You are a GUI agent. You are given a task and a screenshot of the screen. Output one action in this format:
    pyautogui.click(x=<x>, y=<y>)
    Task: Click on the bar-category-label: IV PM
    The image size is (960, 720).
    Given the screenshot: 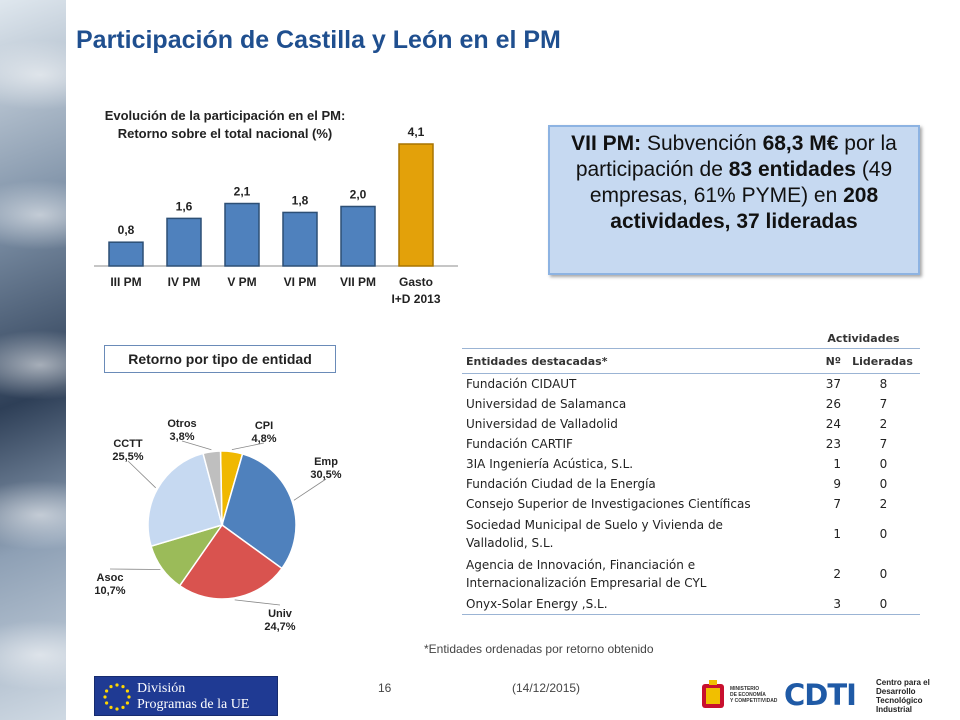 What is the action you would take?
    pyautogui.click(x=184, y=282)
    